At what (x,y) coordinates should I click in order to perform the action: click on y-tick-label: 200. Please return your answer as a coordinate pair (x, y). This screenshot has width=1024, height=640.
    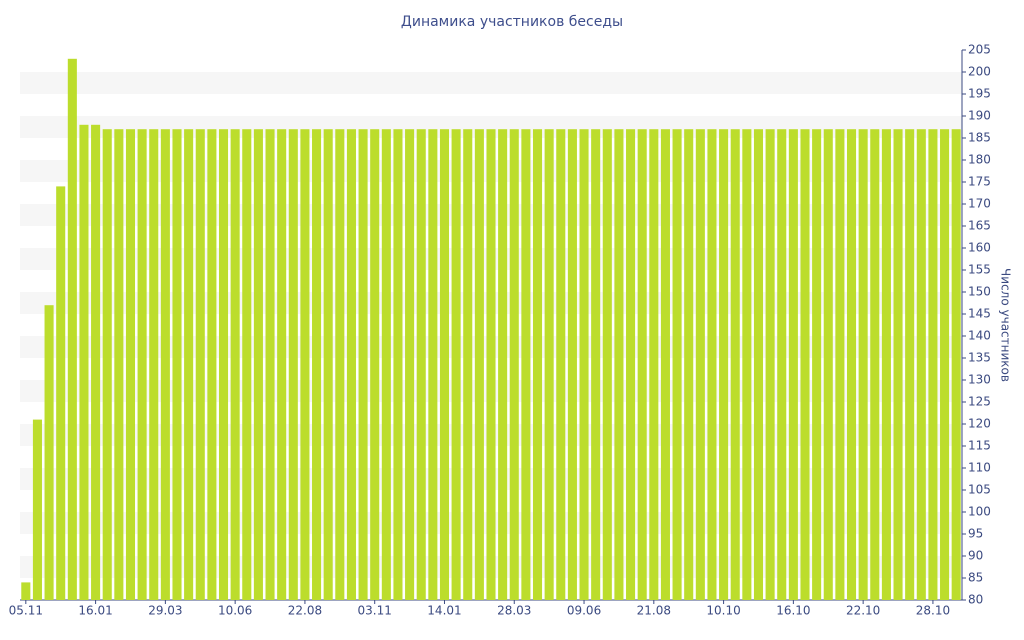
    Looking at the image, I should click on (979, 72).